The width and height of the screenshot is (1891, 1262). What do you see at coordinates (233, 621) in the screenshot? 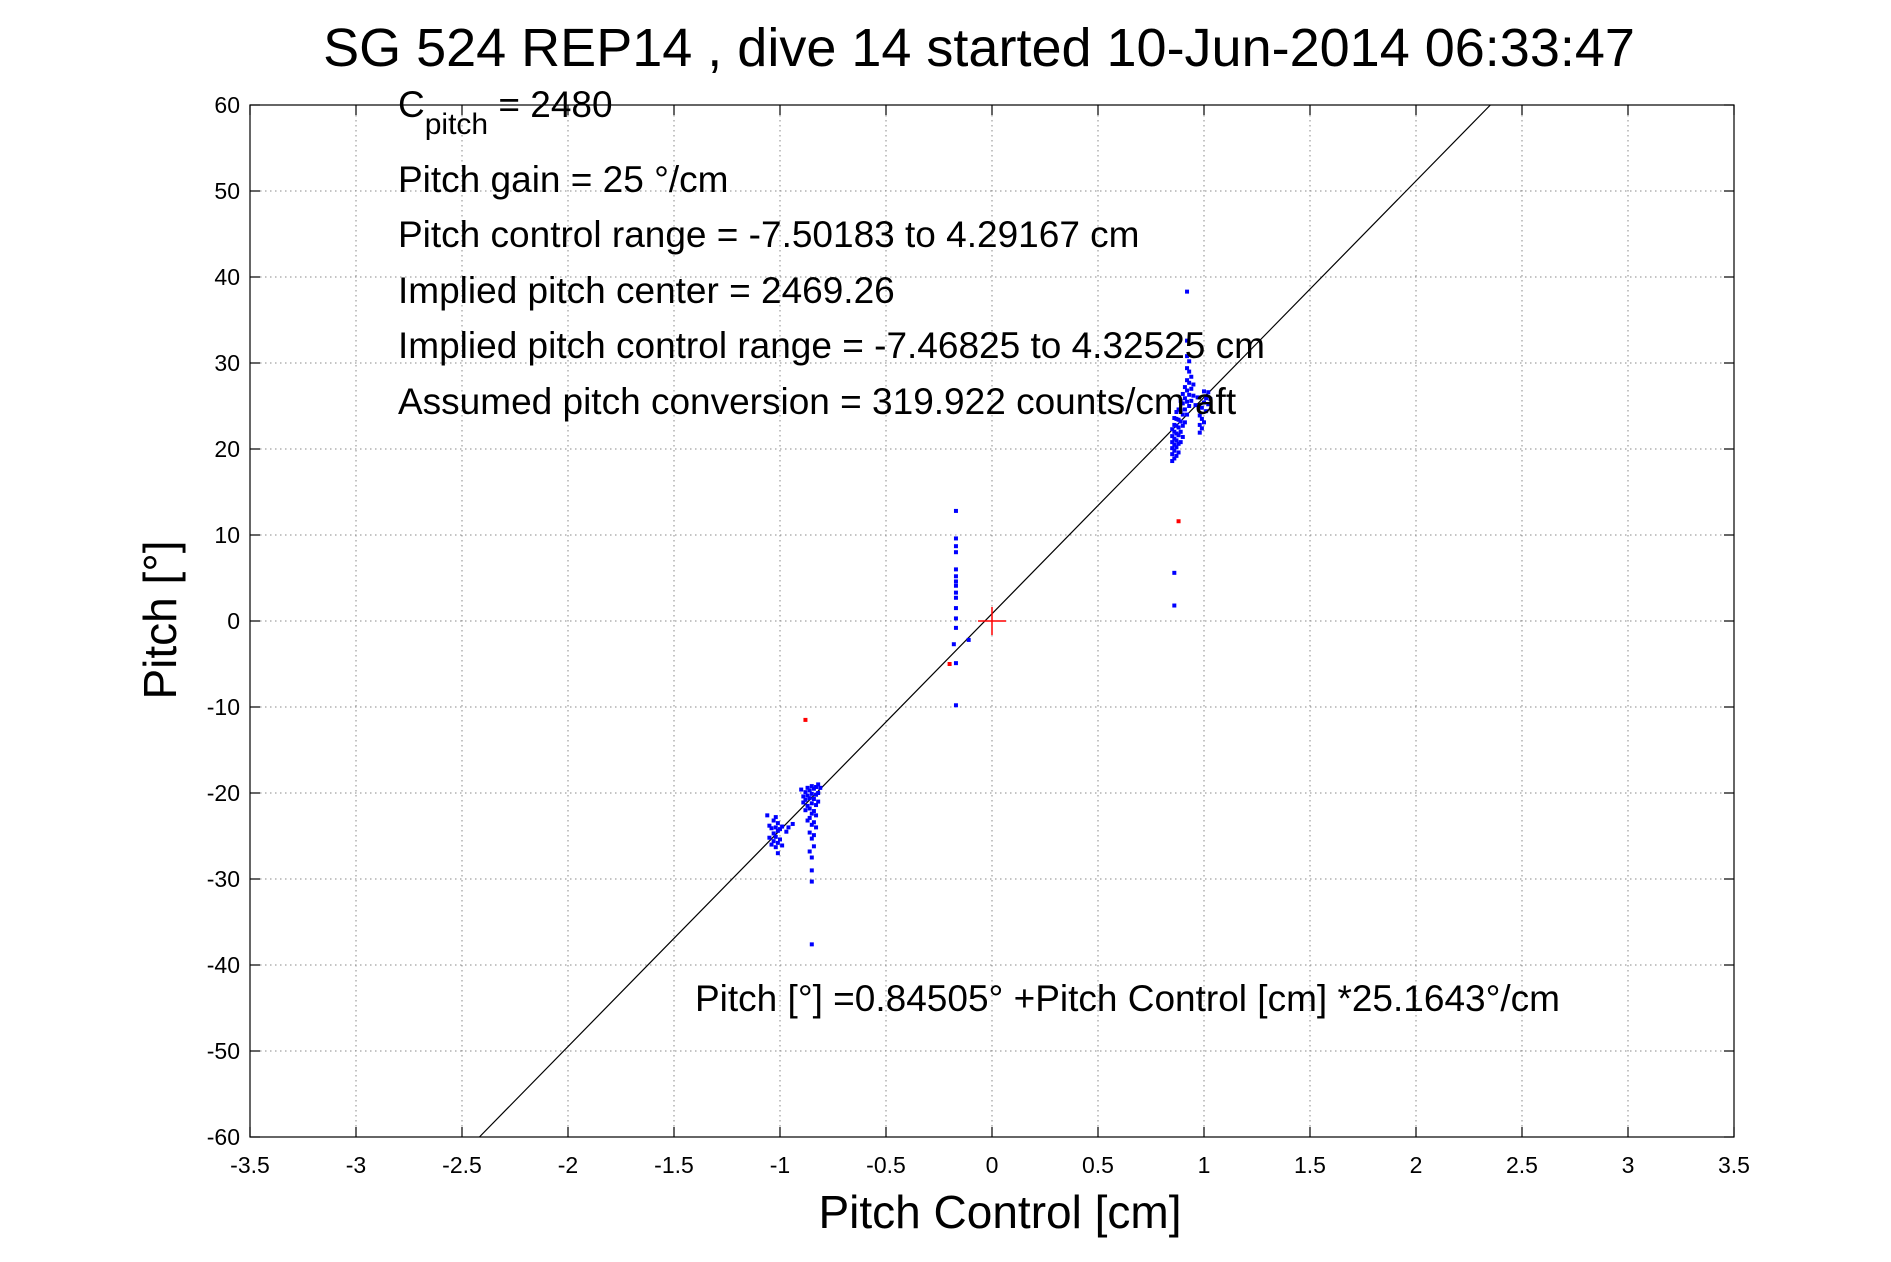
I see `y-tick-label: 0` at bounding box center [233, 621].